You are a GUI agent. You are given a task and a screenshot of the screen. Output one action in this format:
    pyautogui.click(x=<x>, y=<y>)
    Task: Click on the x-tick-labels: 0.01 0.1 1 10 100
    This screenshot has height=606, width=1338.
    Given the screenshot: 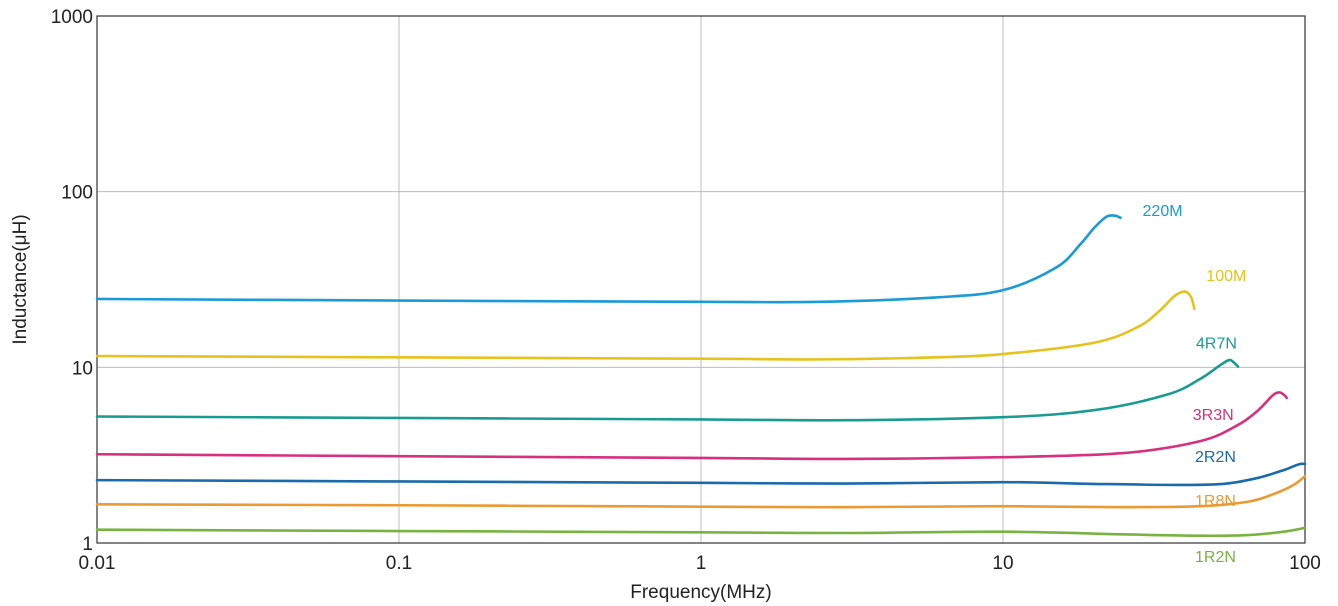 What is the action you would take?
    pyautogui.click(x=700, y=563)
    